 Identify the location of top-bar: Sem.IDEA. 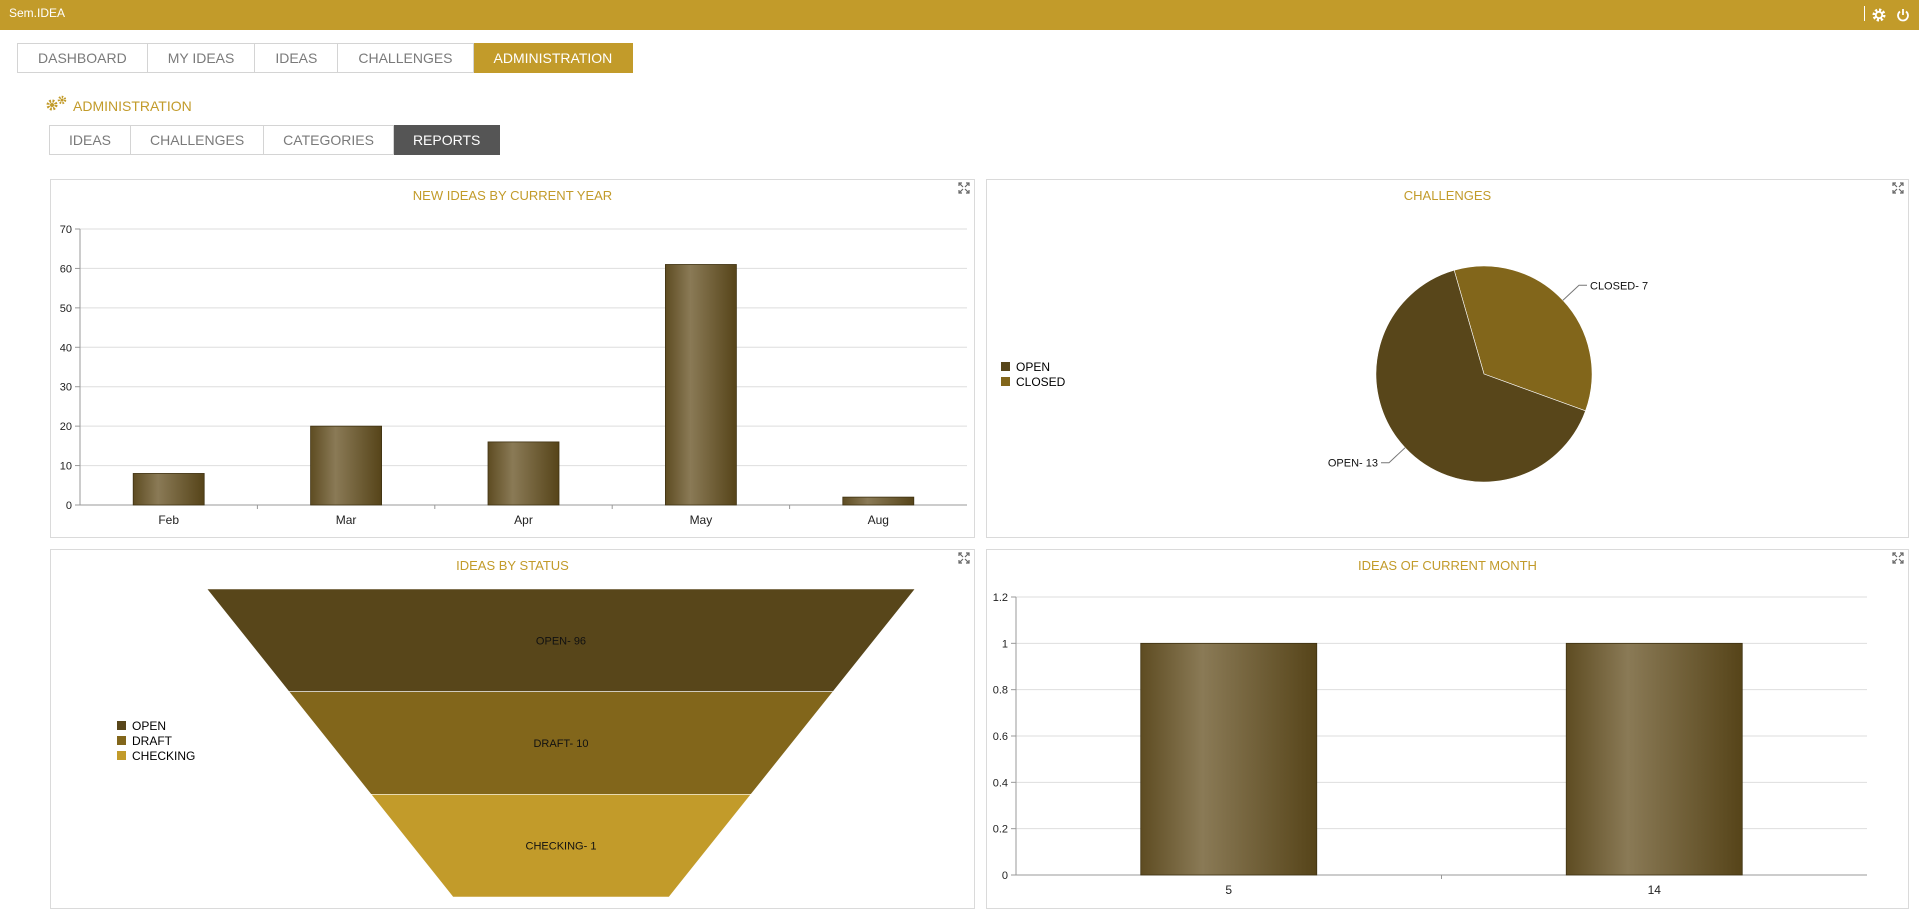
(959, 15).